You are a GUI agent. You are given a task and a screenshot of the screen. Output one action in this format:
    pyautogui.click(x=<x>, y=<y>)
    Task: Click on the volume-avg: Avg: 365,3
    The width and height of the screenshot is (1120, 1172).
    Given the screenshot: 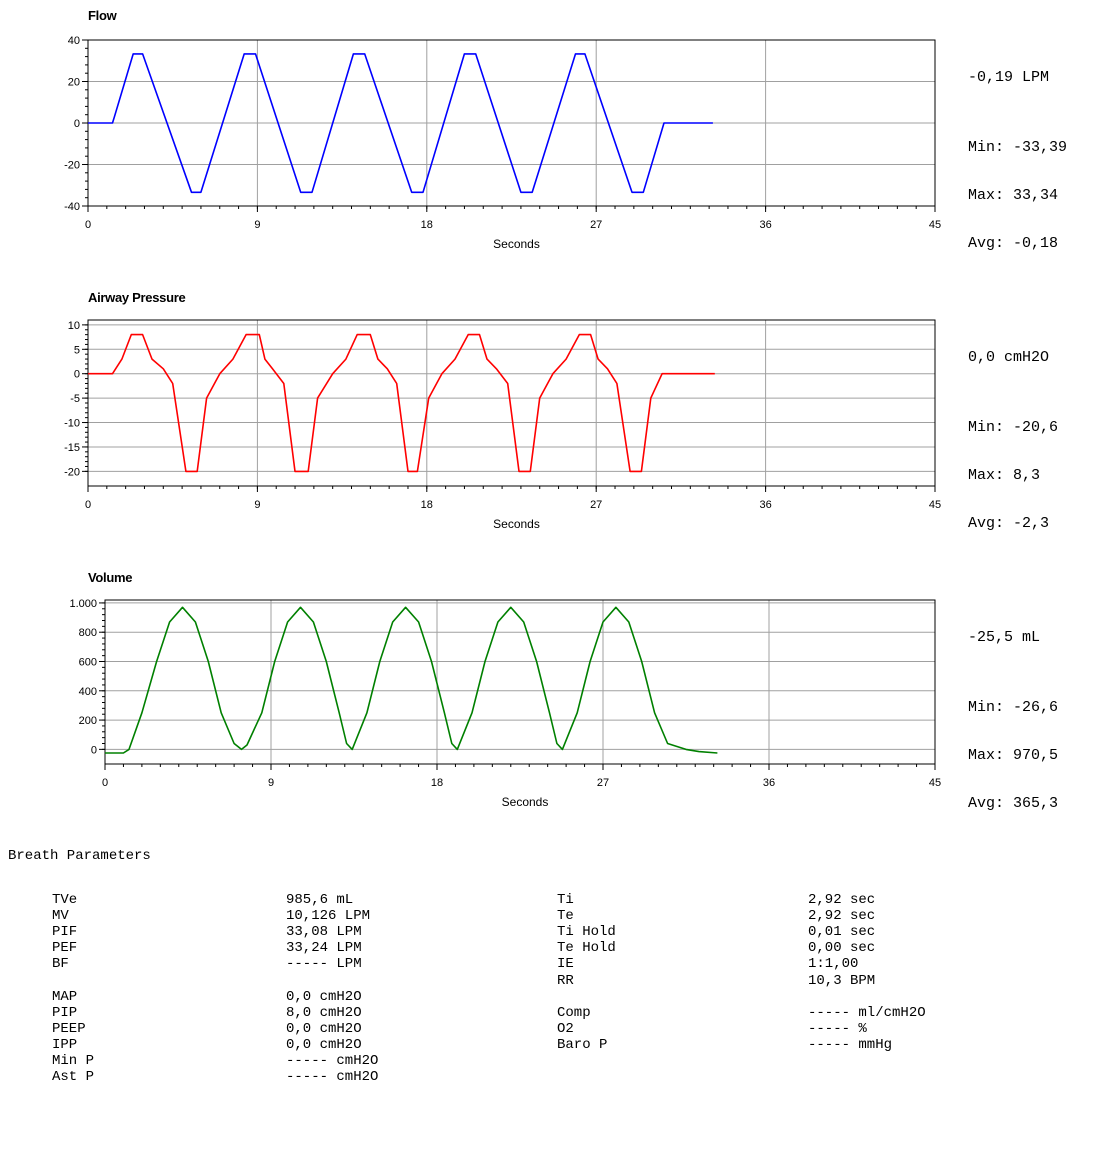 What is the action you would take?
    pyautogui.click(x=1013, y=803)
    